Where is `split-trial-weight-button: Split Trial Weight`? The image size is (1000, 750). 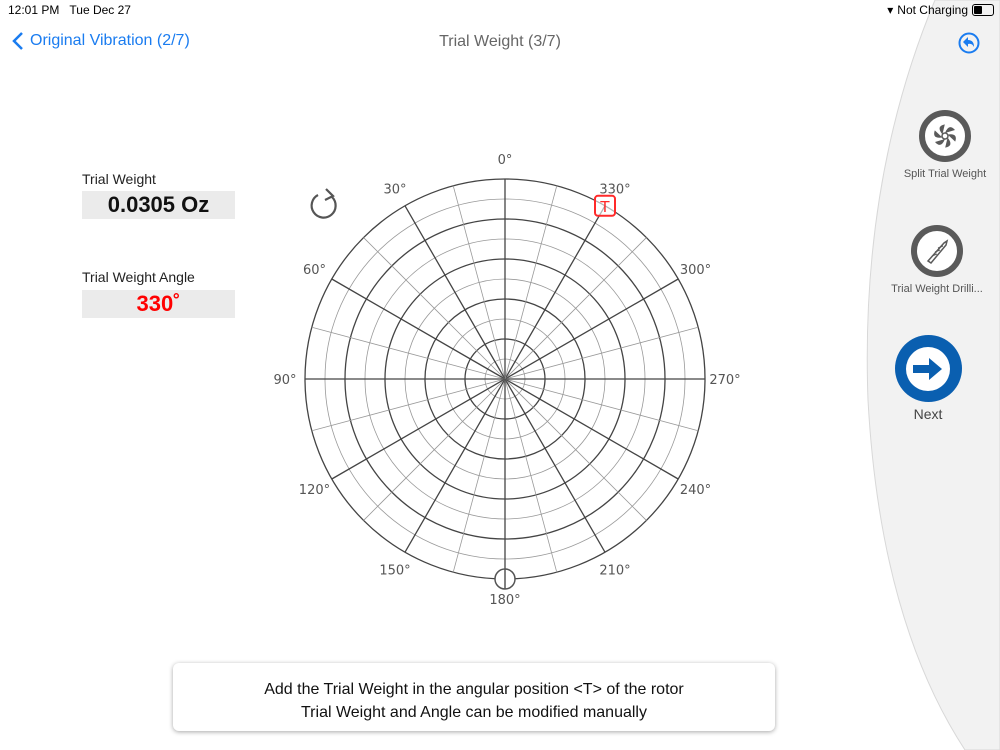
split-trial-weight-button: Split Trial Weight is located at coordinates (945, 145).